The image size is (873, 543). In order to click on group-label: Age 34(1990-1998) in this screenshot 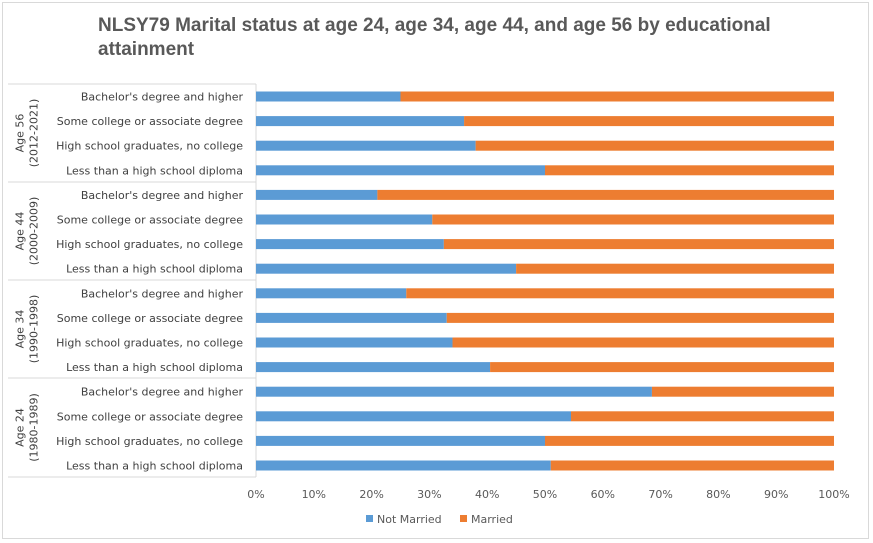, I will do `click(27, 329)`.